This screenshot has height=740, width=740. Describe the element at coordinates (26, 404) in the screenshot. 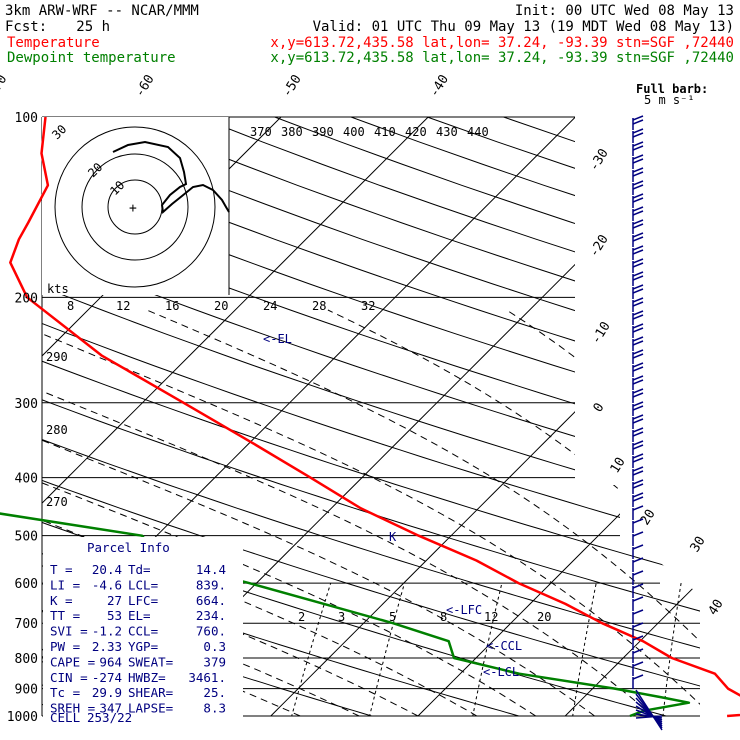

I see `pressure-tick-label: 300` at that location.